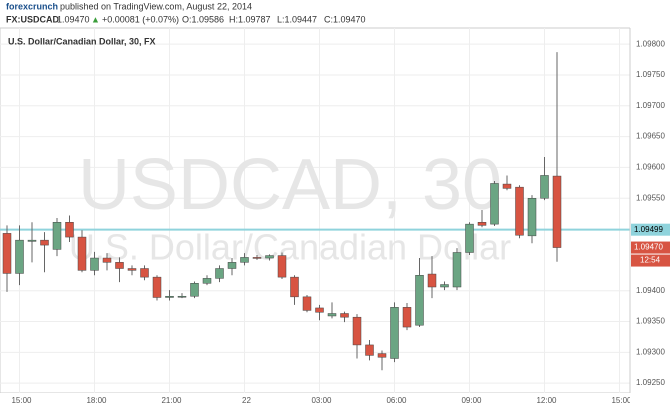  Describe the element at coordinates (396, 400) in the screenshot. I see `x-tick-label: 06:00` at that location.